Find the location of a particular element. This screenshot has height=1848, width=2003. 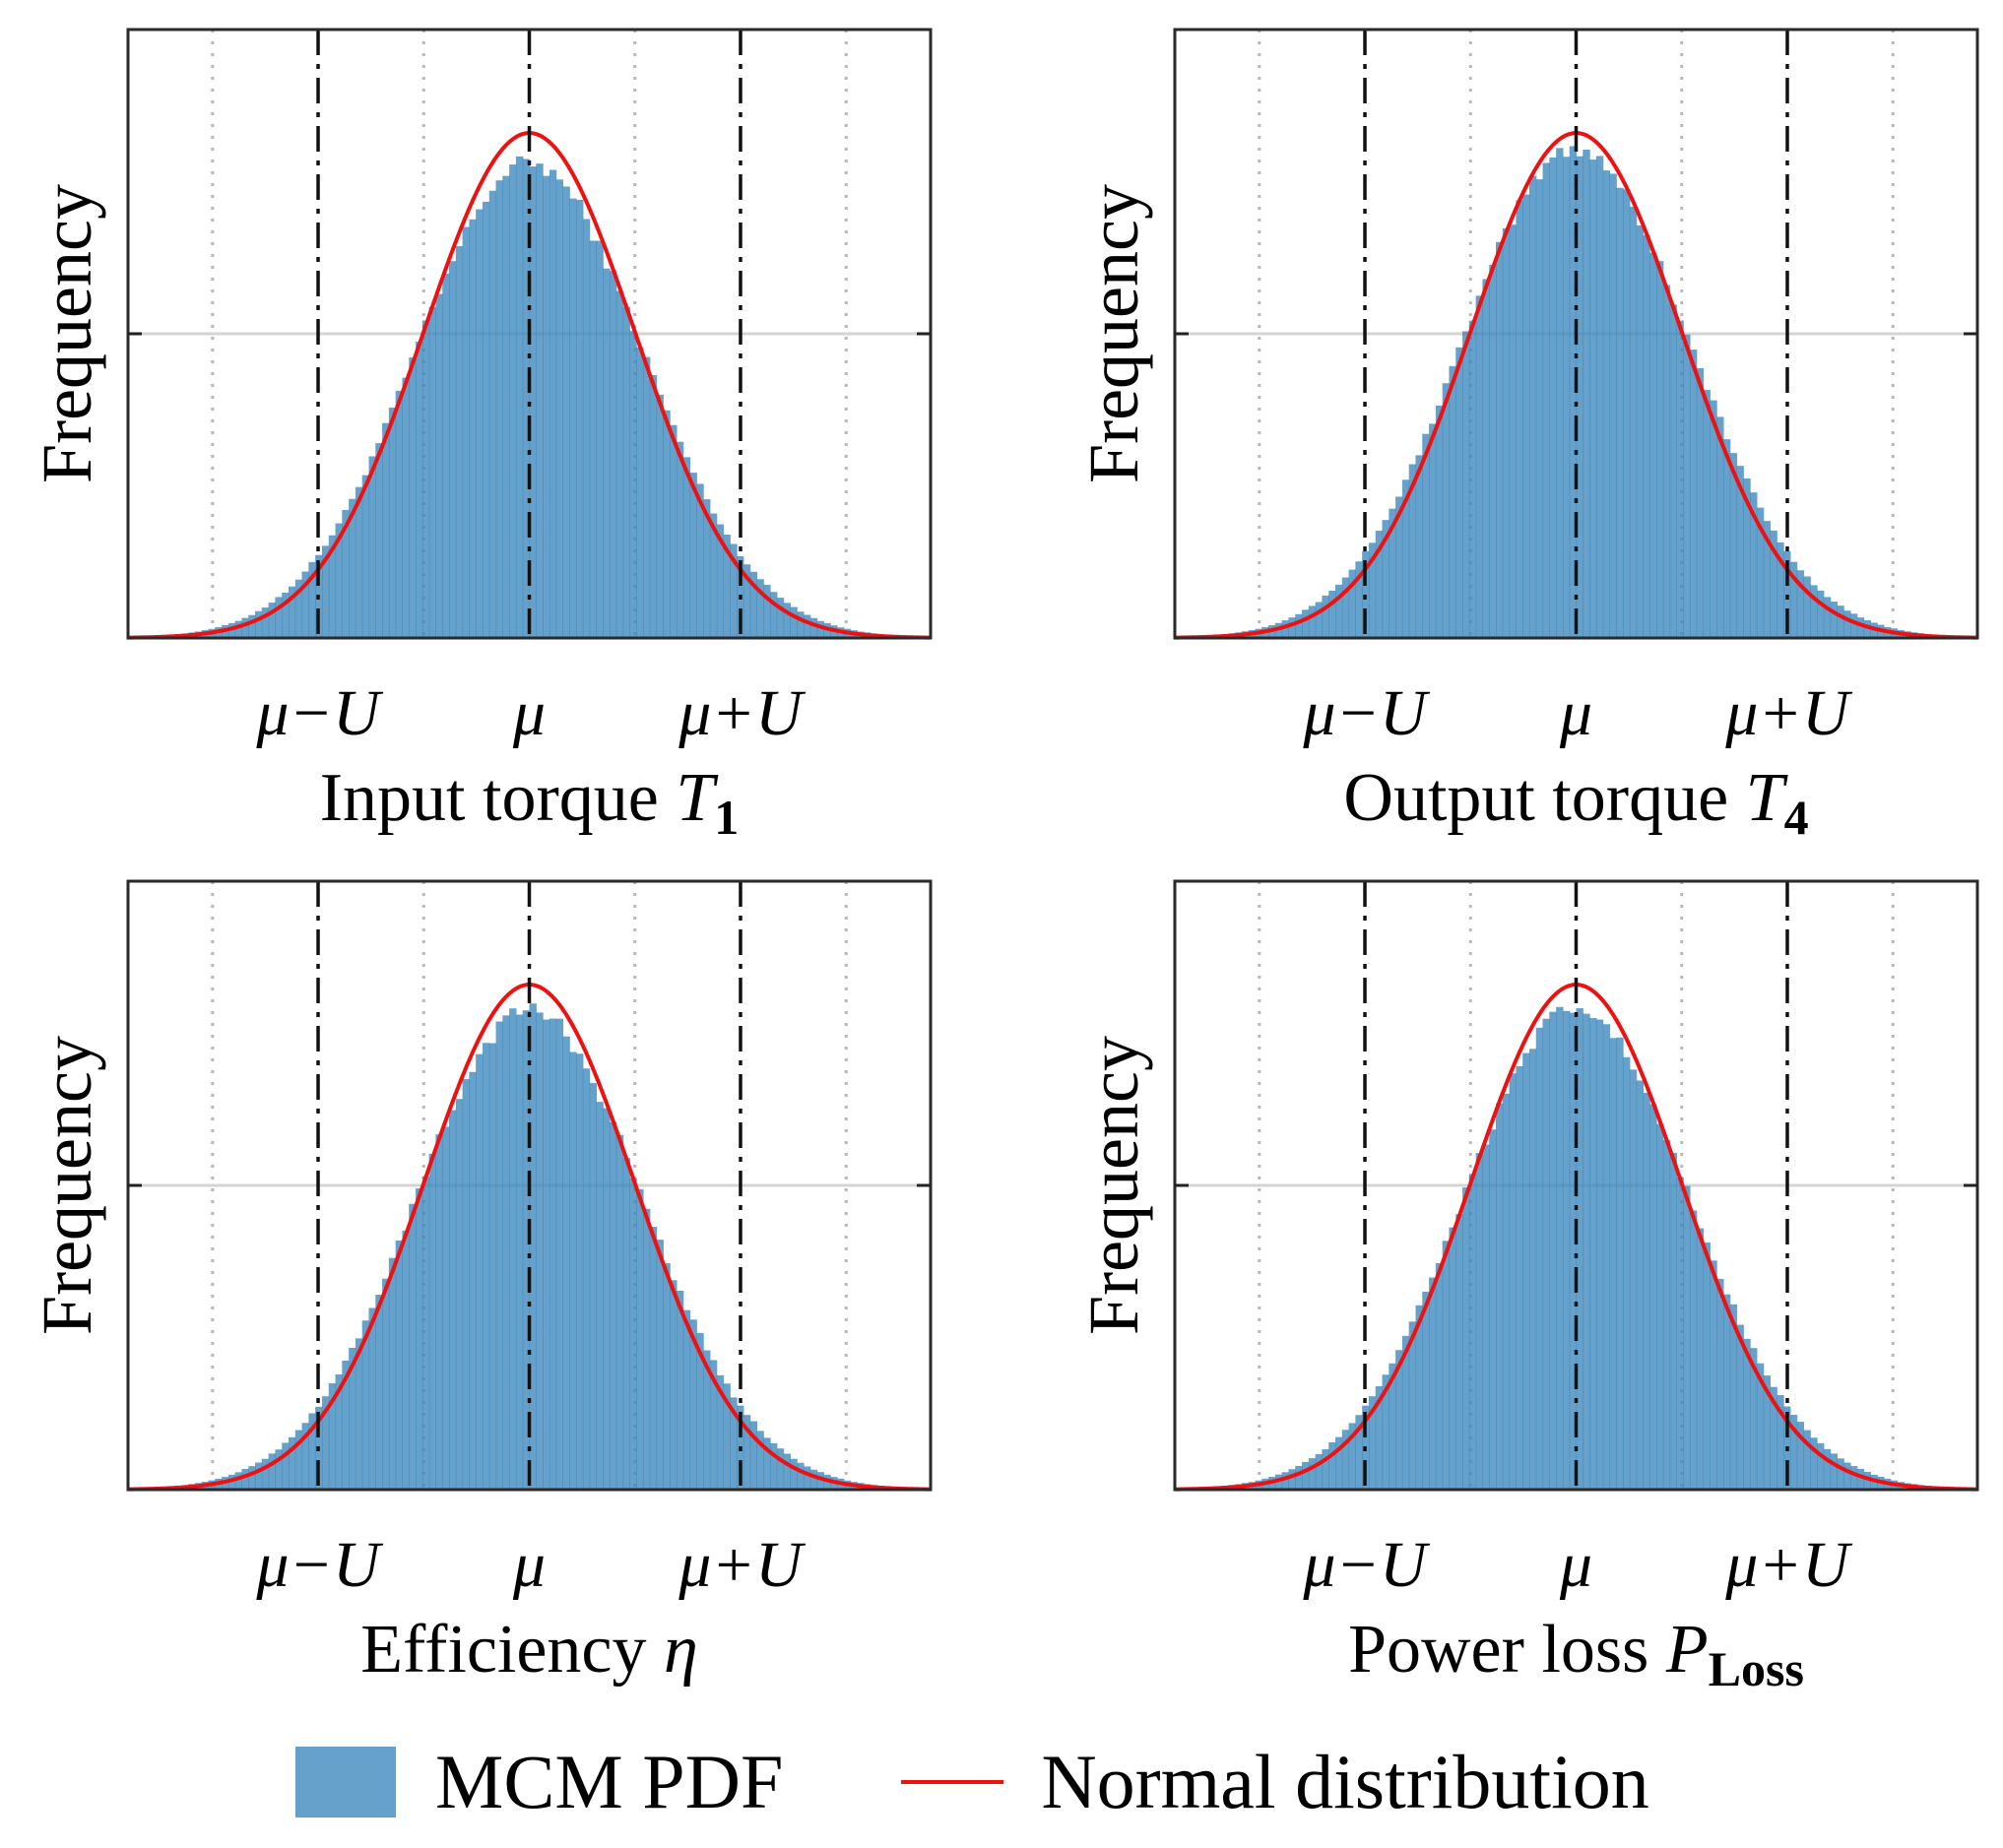

x-axis-label: Efficiency η is located at coordinates (529, 1650).